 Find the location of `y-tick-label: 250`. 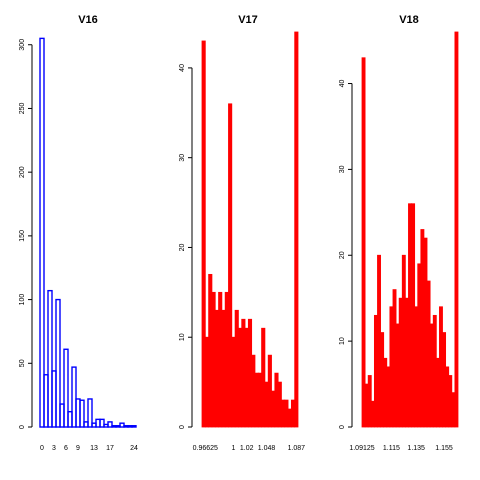

y-tick-label: 250 is located at coordinates (22, 109).